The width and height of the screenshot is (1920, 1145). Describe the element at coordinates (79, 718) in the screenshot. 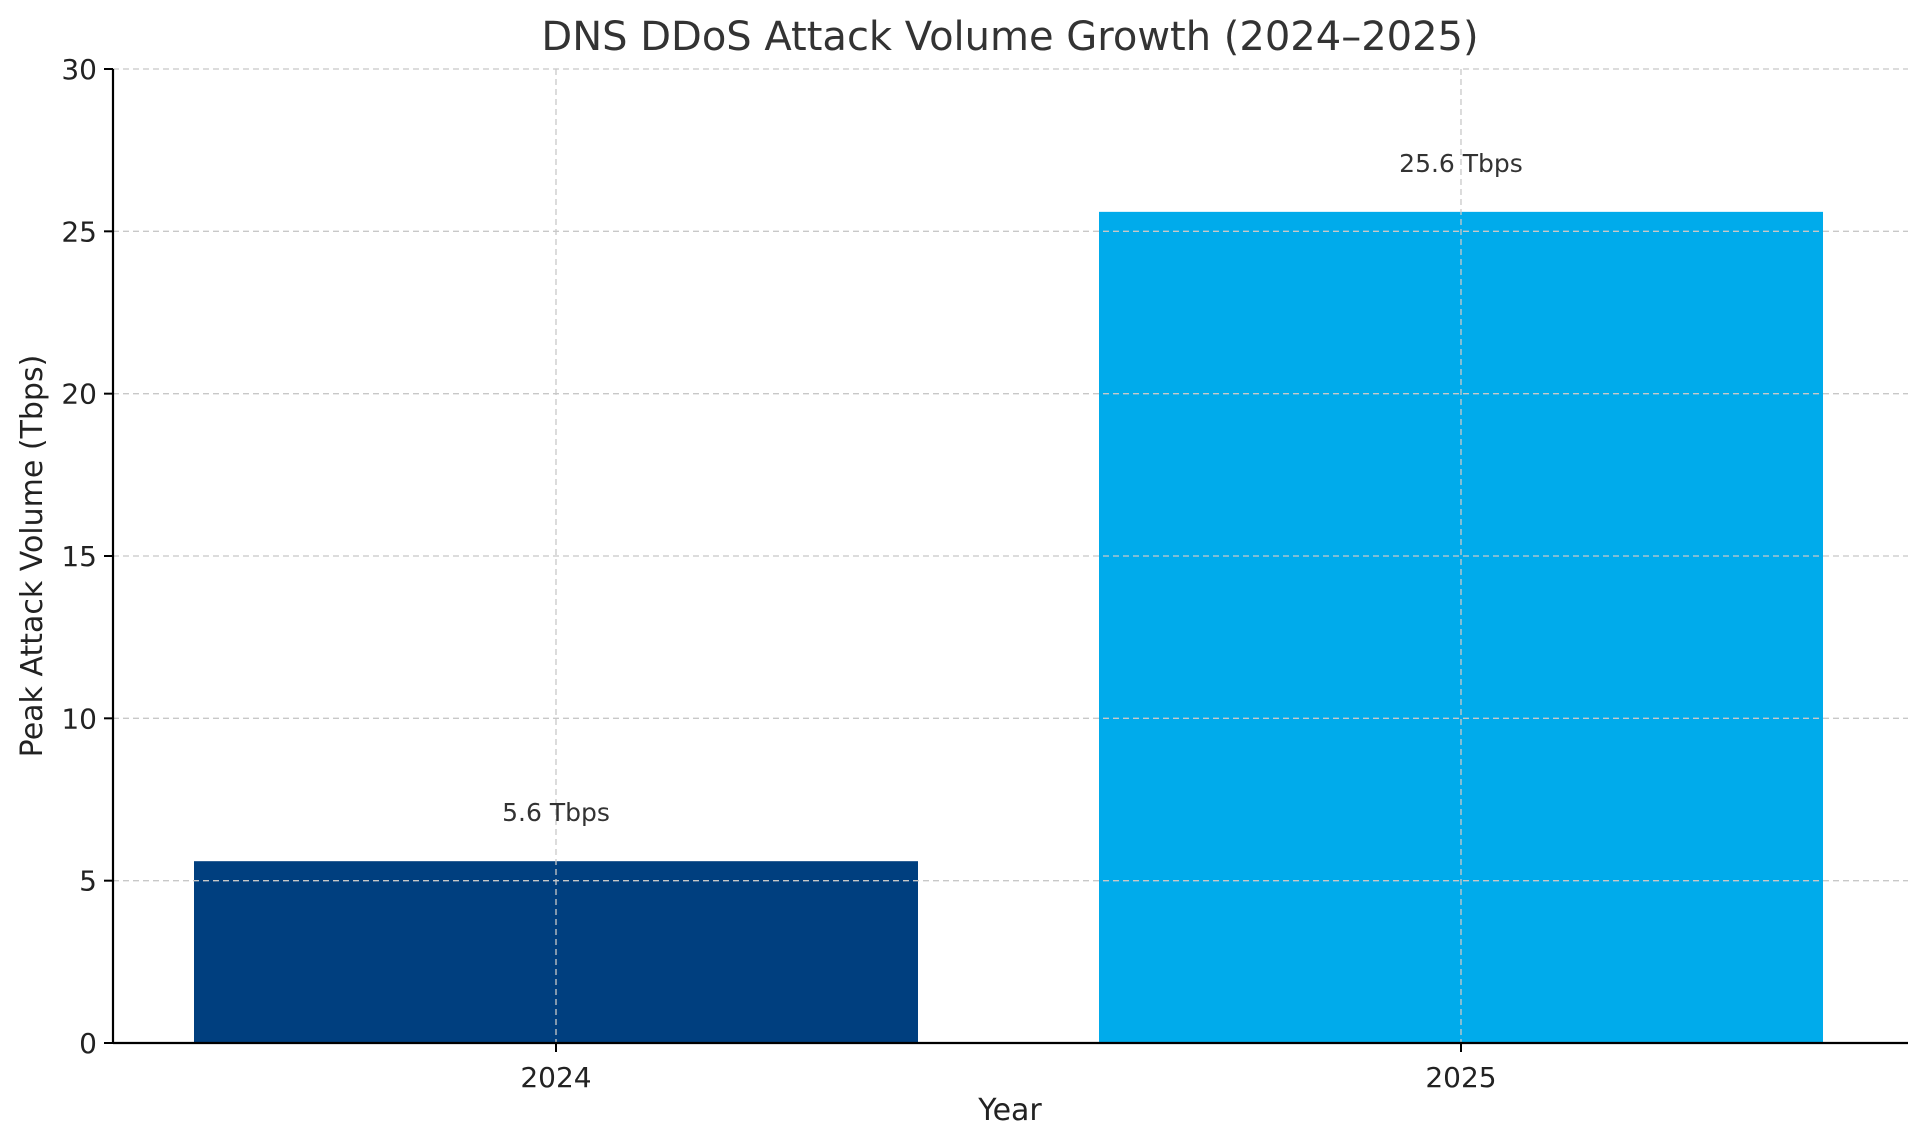

I see `y-tick-label: 10` at that location.